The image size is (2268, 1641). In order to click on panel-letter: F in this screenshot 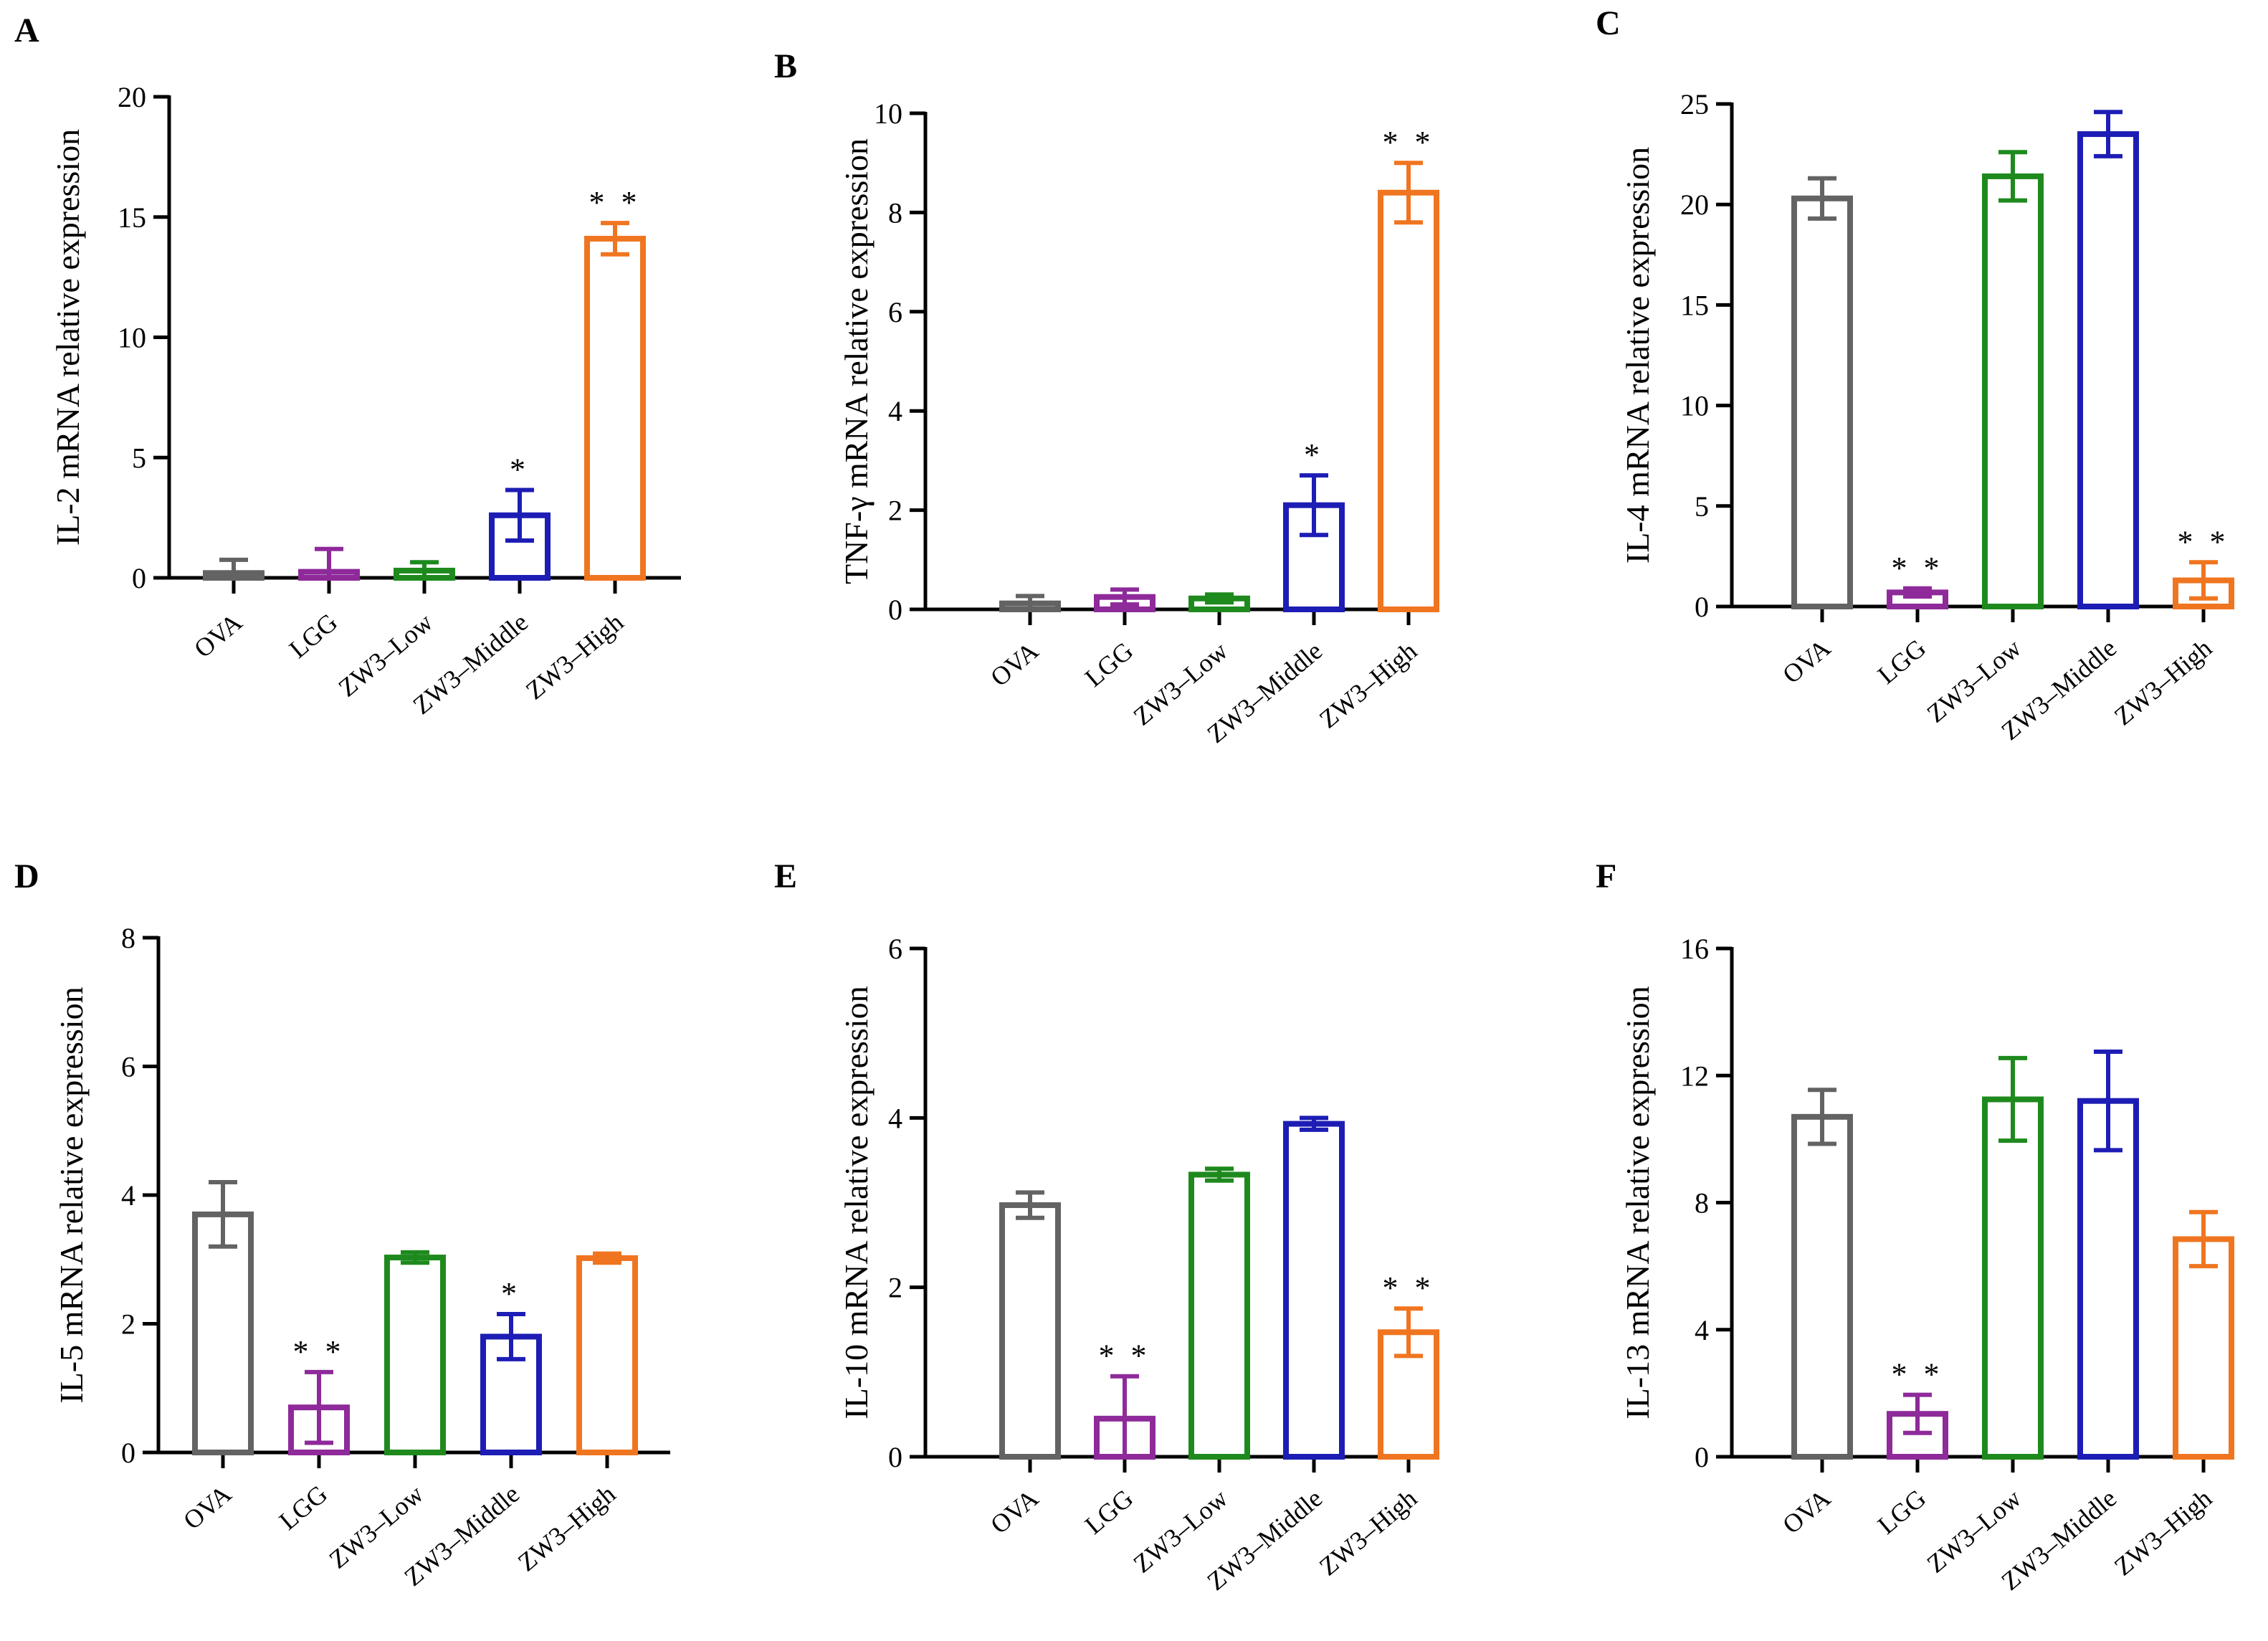, I will do `click(1606, 876)`.